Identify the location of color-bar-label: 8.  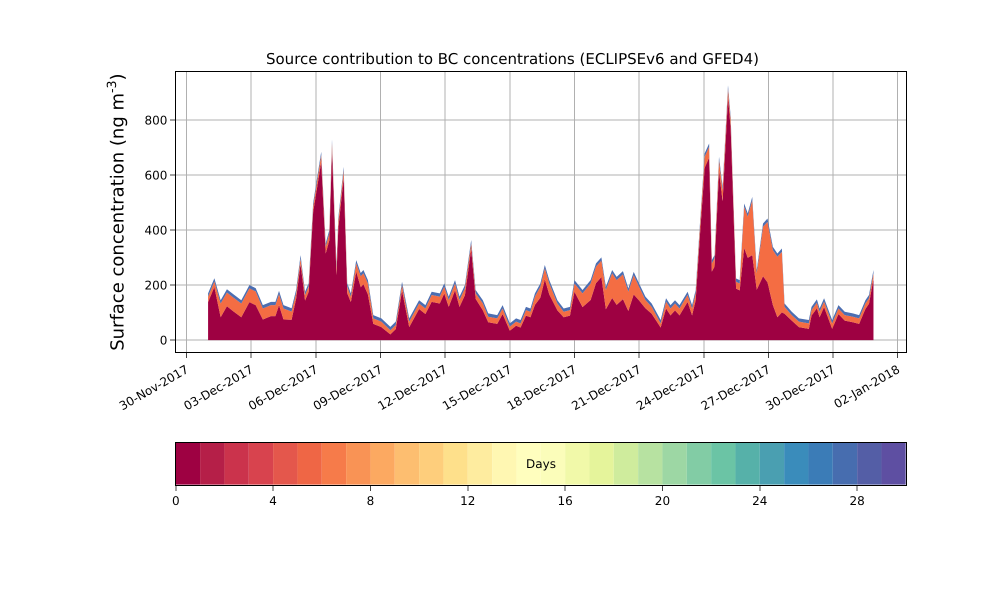
(370, 501).